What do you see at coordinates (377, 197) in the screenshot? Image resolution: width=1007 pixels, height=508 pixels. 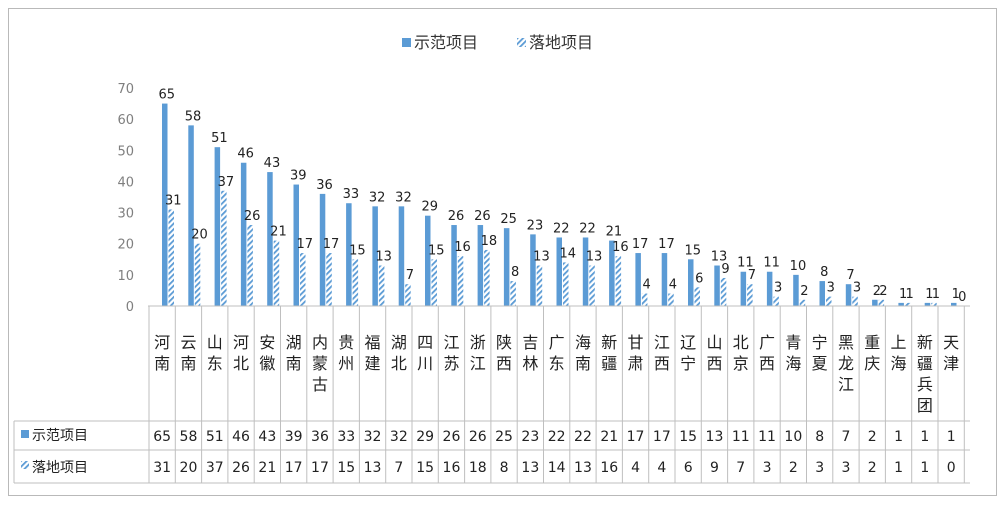 I see `data-label-series-0: 32` at bounding box center [377, 197].